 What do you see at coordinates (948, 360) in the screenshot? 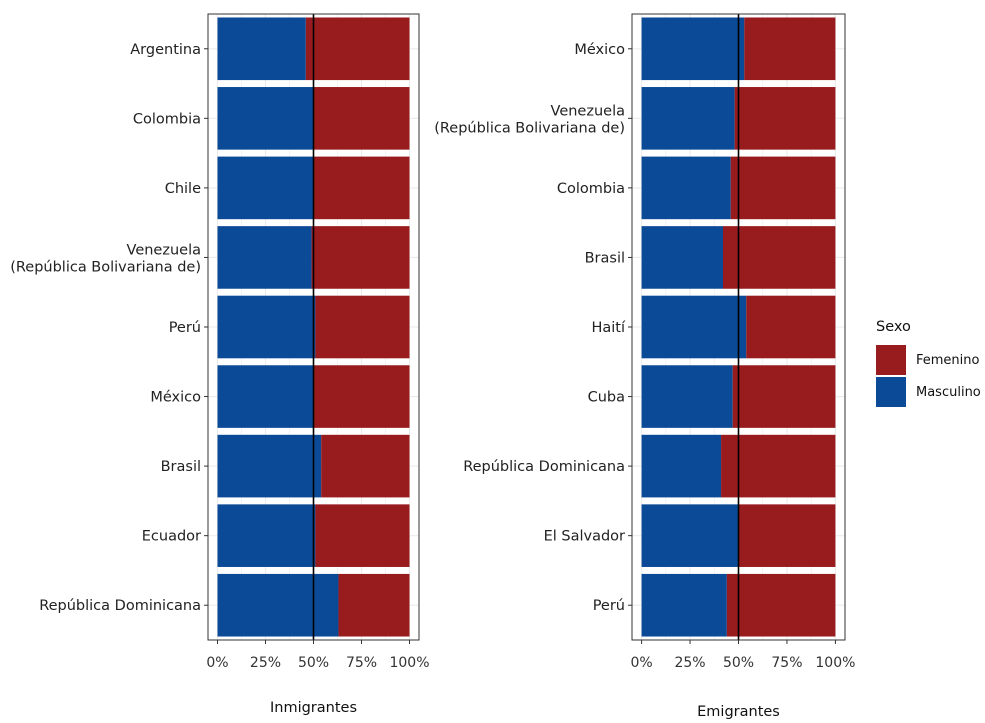
I see `legend-label-femenino: Femenino` at bounding box center [948, 360].